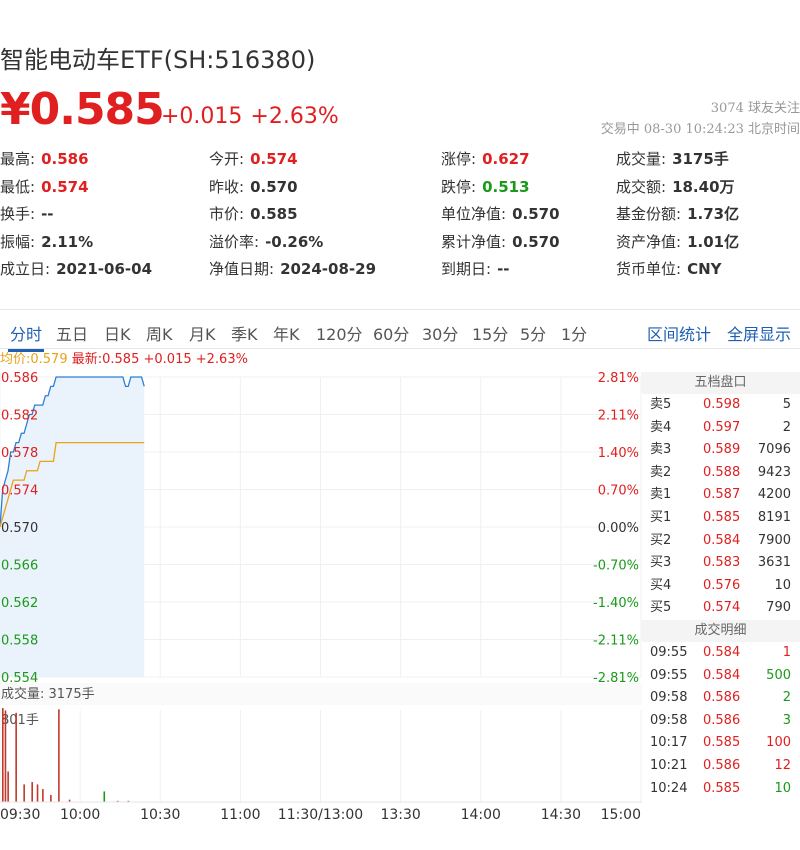 The width and height of the screenshot is (800, 850). Describe the element at coordinates (18, 159) in the screenshot. I see `stat-label: 最高:` at that location.